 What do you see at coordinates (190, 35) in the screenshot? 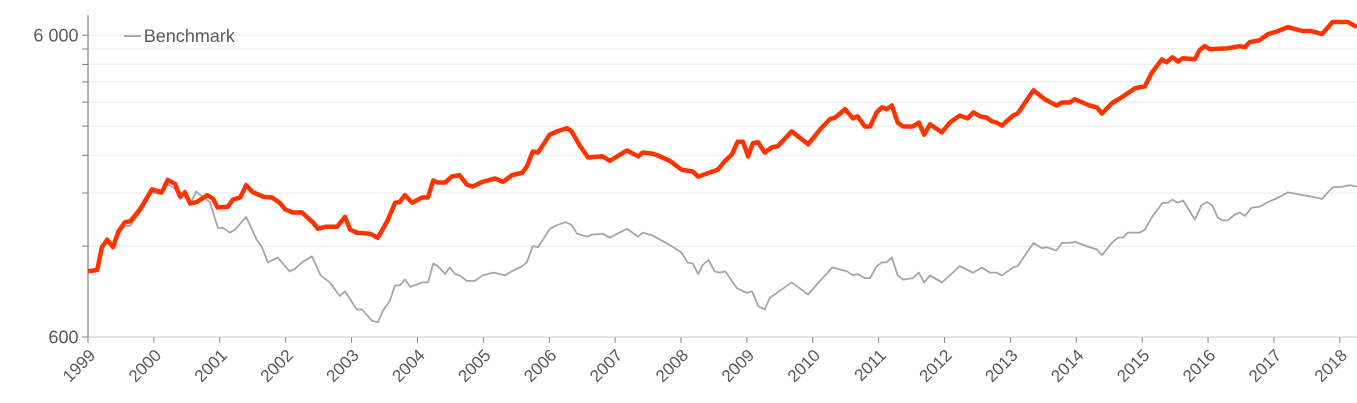
I see `legend-label: Benchmark` at bounding box center [190, 35].